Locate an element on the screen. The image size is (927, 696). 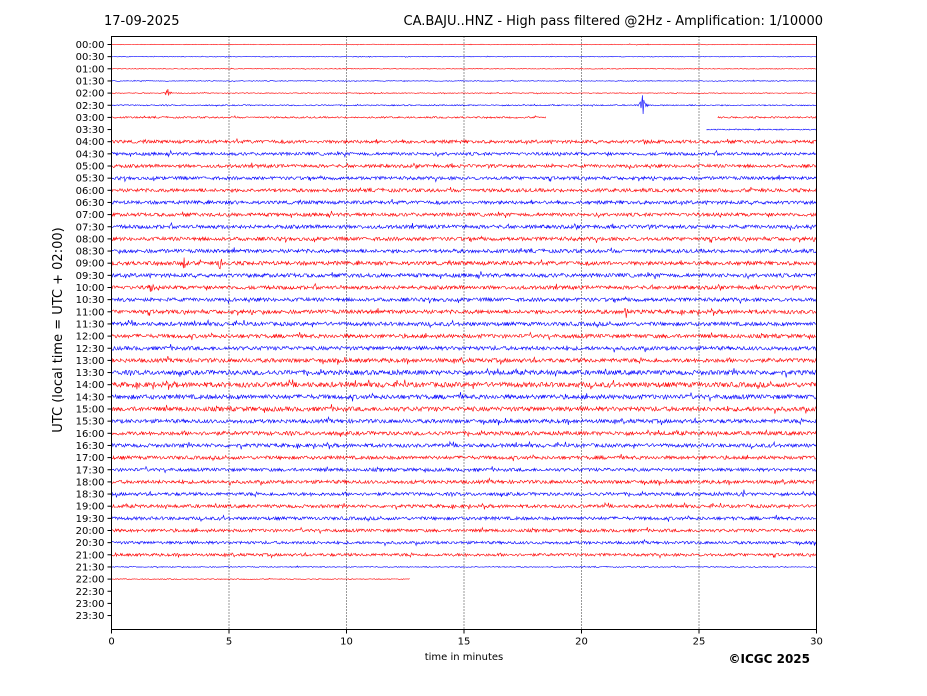
y-tick-label: 20:00 is located at coordinates (90, 531).